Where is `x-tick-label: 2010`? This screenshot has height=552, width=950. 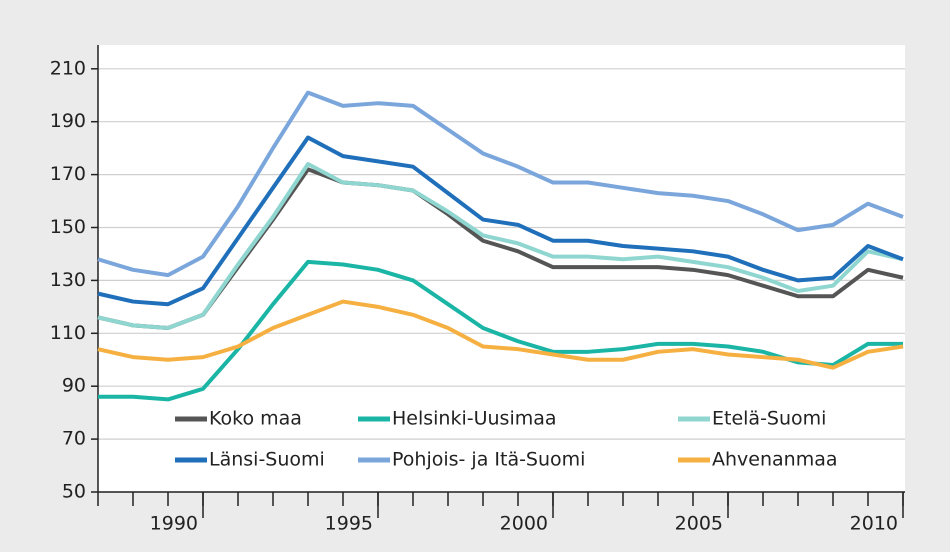 x-tick-label: 2010 is located at coordinates (874, 524).